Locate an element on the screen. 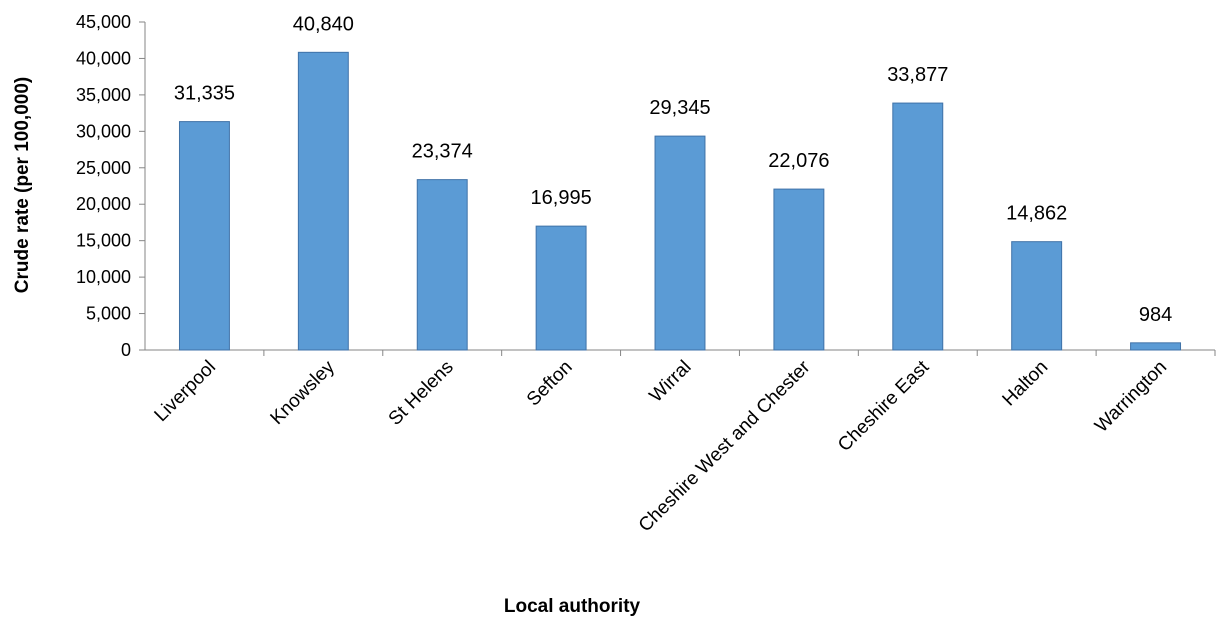 The width and height of the screenshot is (1219, 622). x-category-label: St Helens is located at coordinates (421, 393).